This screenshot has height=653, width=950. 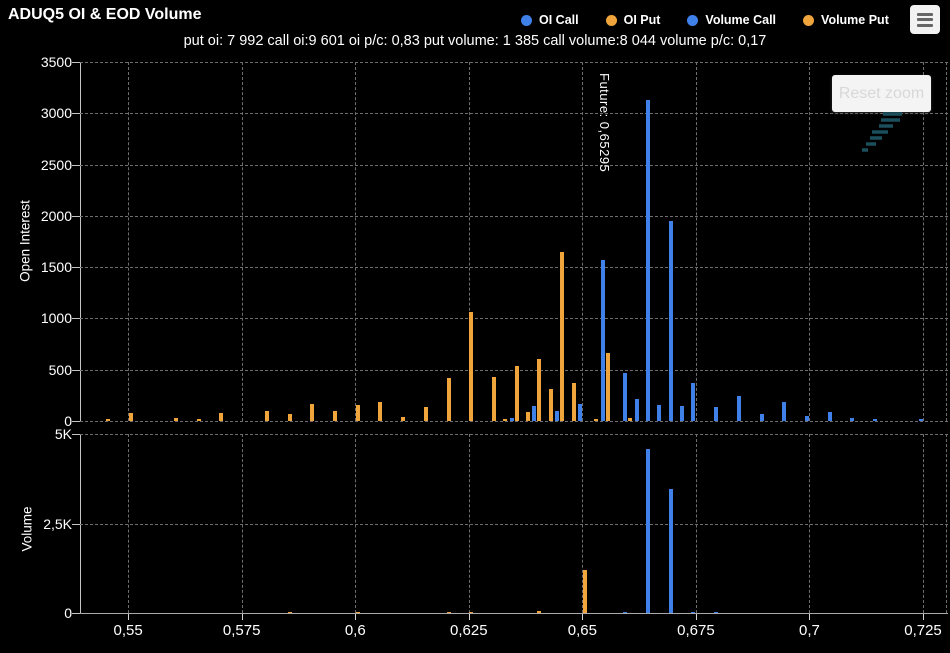 What do you see at coordinates (355, 630) in the screenshot?
I see `x-axis-tick-label: 0,6` at bounding box center [355, 630].